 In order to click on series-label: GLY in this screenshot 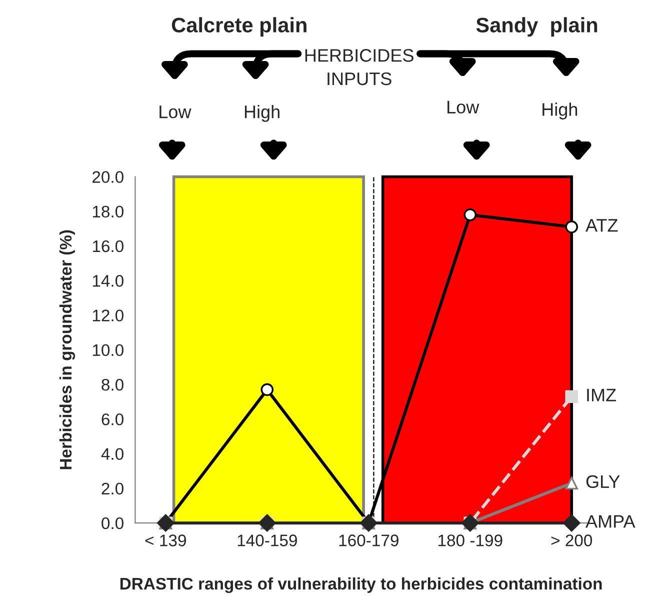, I will do `click(603, 481)`.